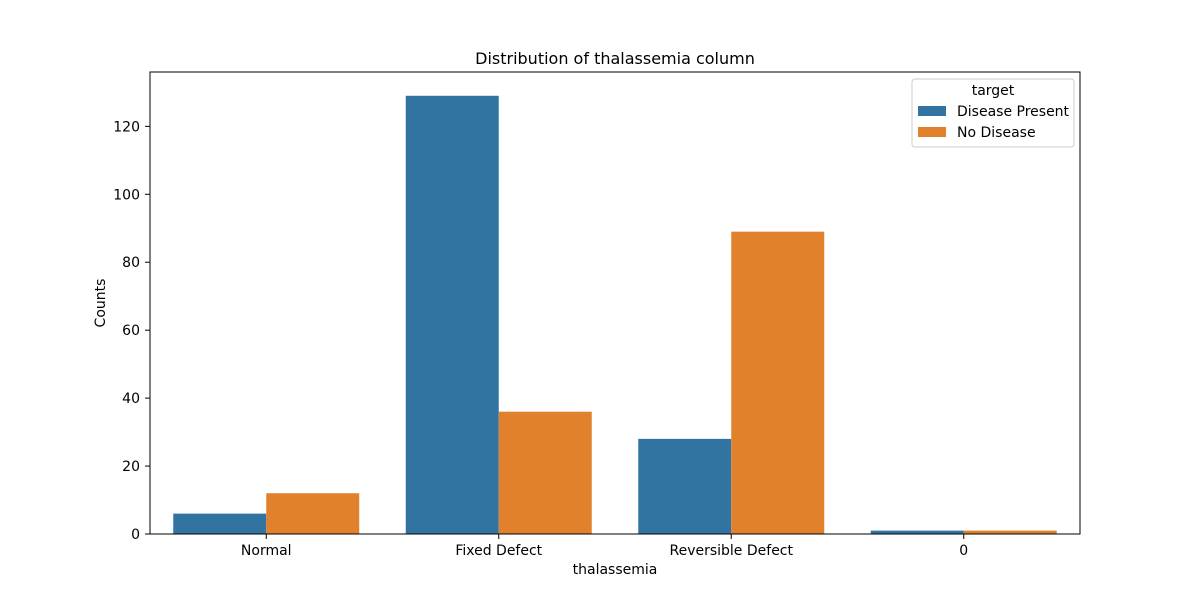  I want to click on x-tick-label: Normal, so click(266, 551).